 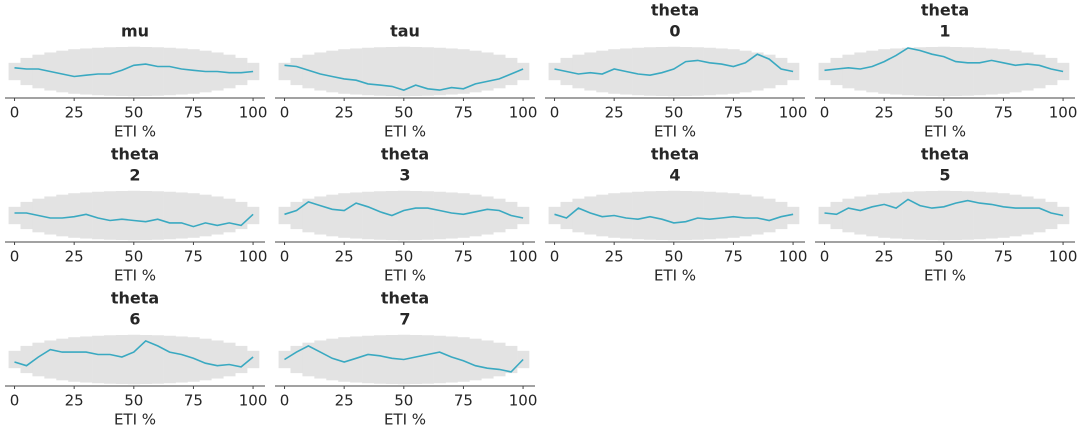 I want to click on panel-title: 0, so click(x=674, y=31).